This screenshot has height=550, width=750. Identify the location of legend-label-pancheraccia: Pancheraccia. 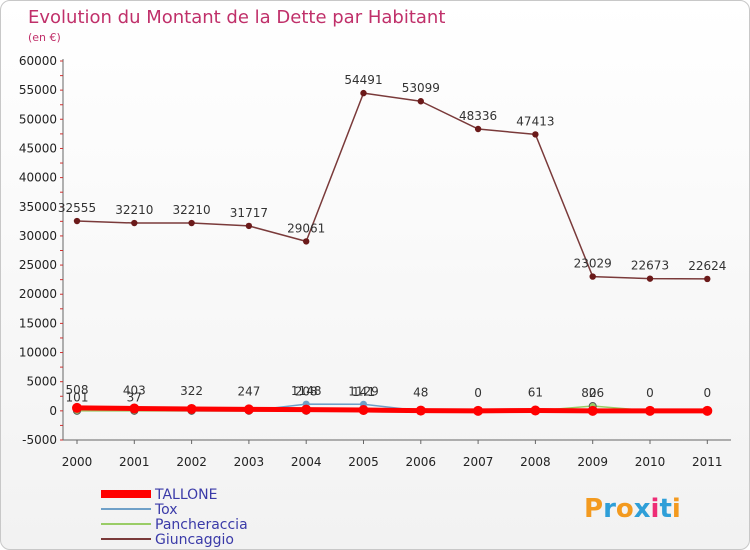
(201, 525).